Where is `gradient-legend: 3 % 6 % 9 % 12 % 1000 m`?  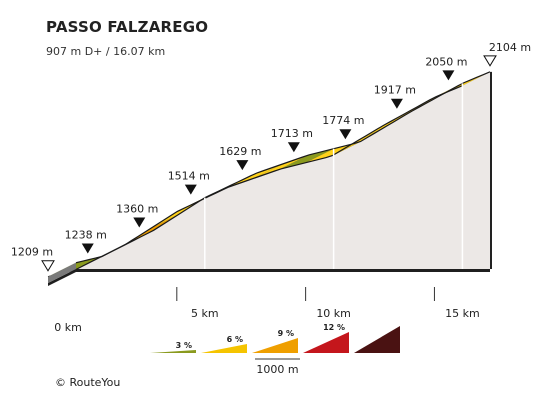
gradient-legend: 3 % 6 % 9 % 12 % 1000 m is located at coordinates (275, 349).